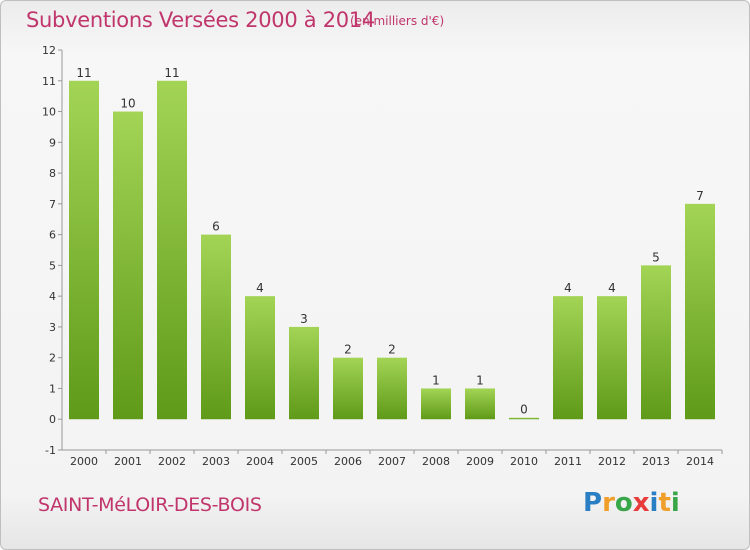 This screenshot has height=550, width=750. I want to click on x-tick-label: 2009, so click(480, 461).